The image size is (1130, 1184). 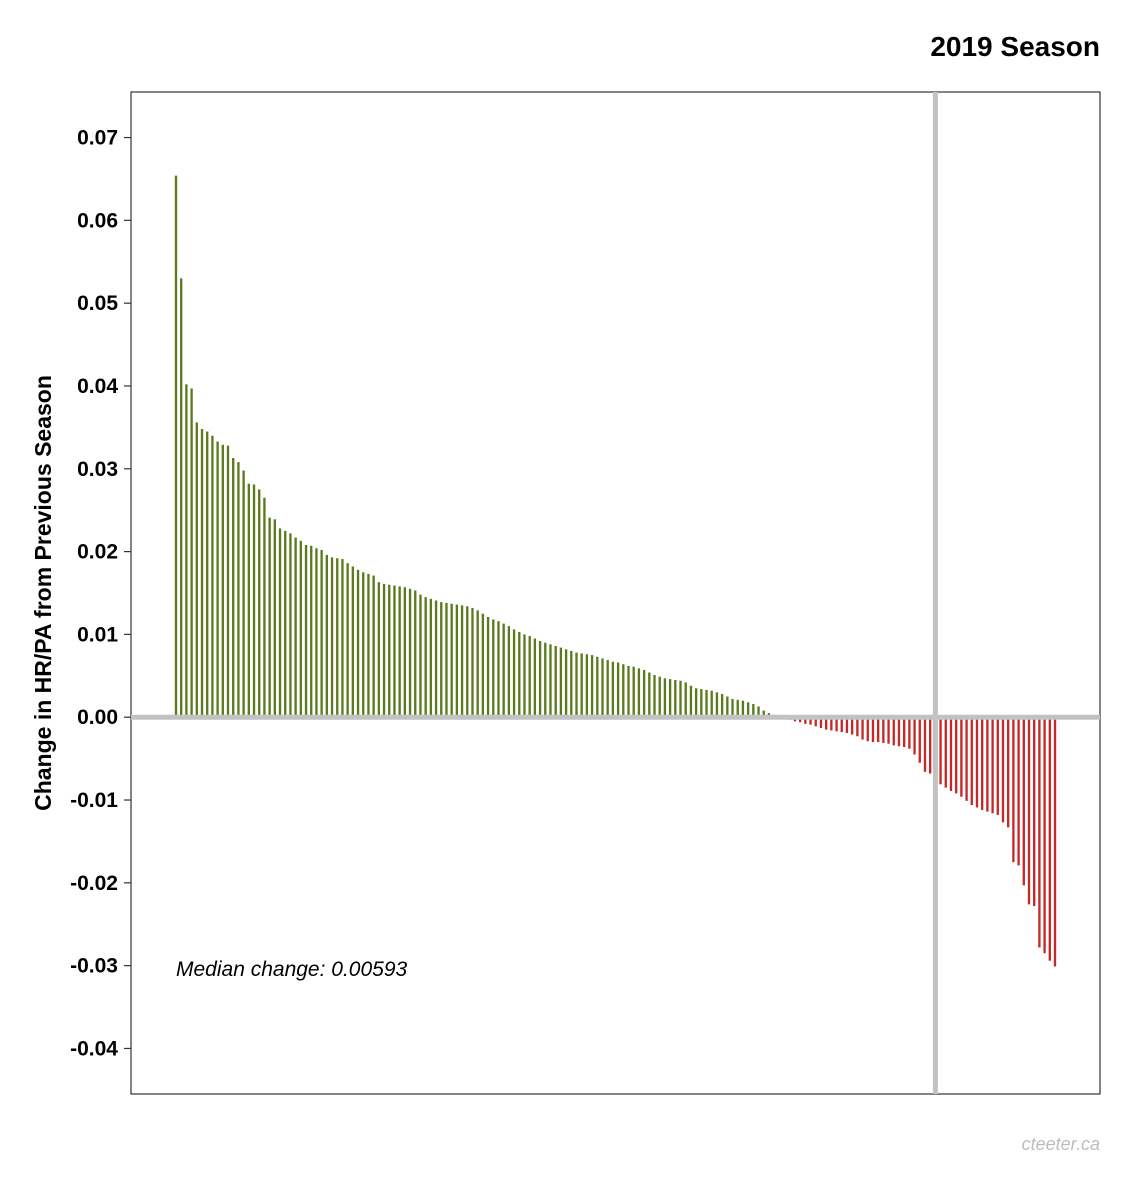 What do you see at coordinates (1061, 1144) in the screenshot?
I see `credit-text: cteeter.ca` at bounding box center [1061, 1144].